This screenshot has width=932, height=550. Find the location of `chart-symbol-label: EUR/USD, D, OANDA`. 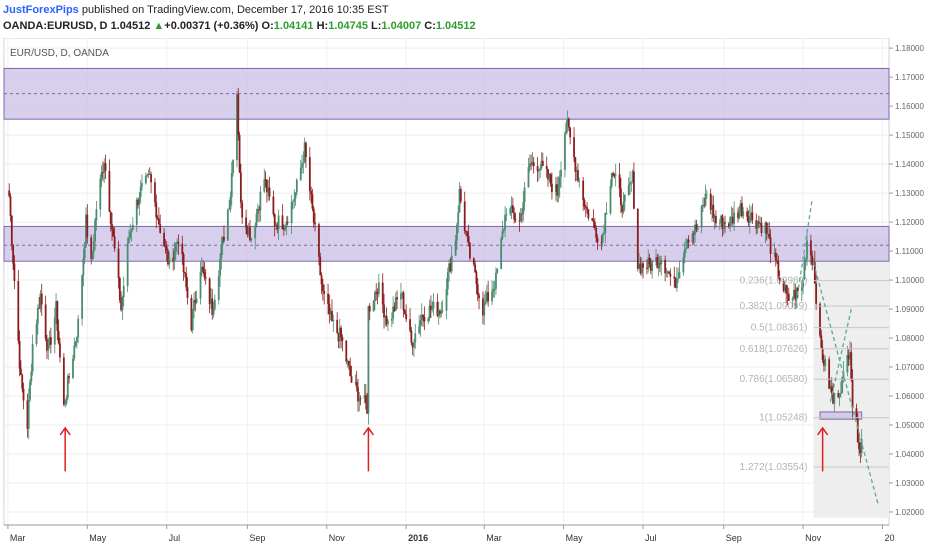

chart-symbol-label: EUR/USD, D, OANDA is located at coordinates (59, 53).